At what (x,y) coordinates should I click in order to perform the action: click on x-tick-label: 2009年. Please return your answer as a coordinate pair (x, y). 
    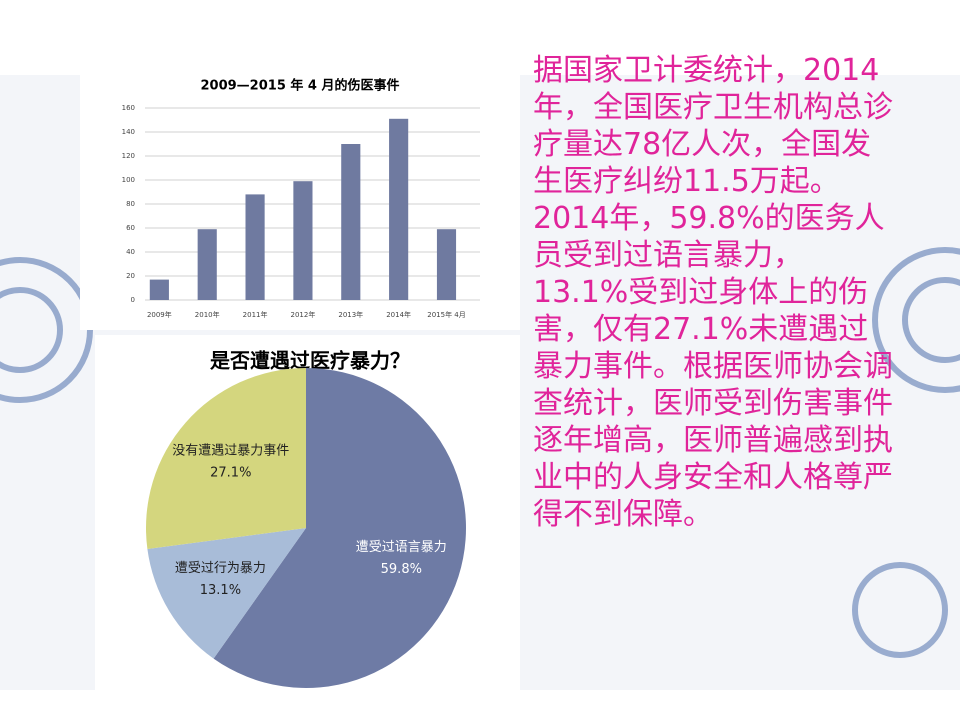
    Looking at the image, I should click on (159, 314).